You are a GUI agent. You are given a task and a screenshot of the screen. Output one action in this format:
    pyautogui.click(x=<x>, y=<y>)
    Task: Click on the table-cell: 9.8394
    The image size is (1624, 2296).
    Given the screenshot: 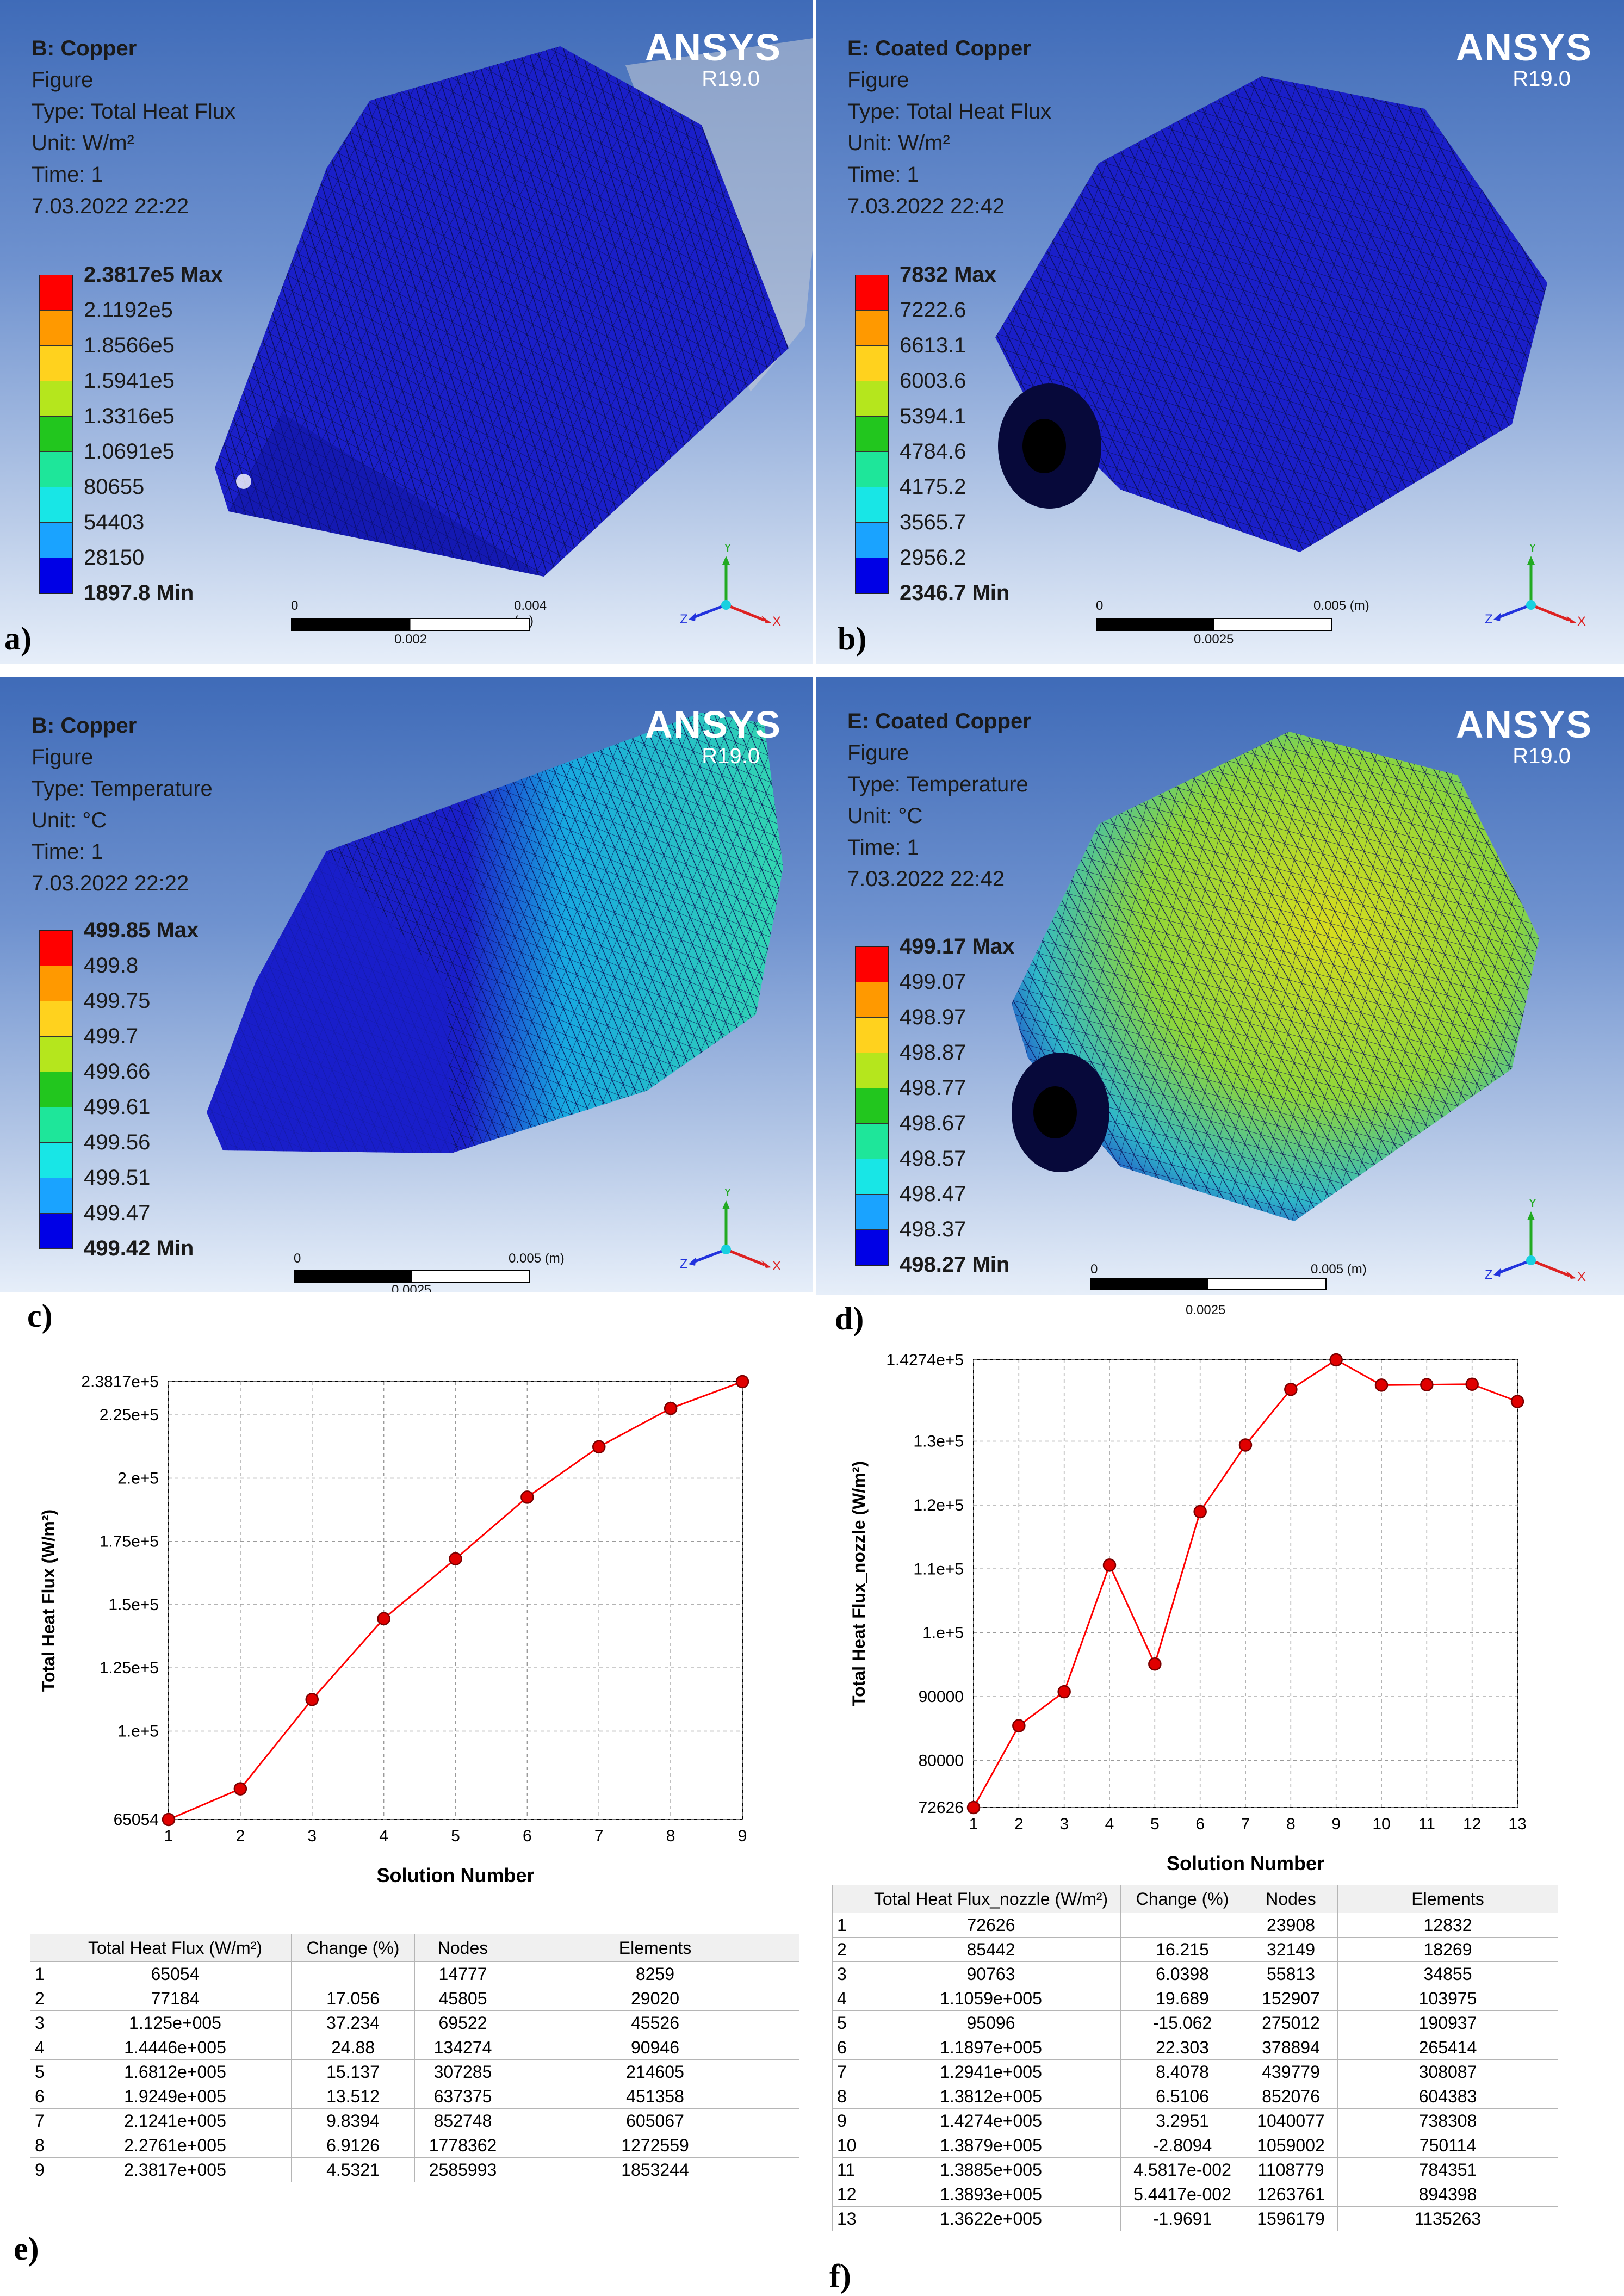 What is the action you would take?
    pyautogui.click(x=353, y=2120)
    